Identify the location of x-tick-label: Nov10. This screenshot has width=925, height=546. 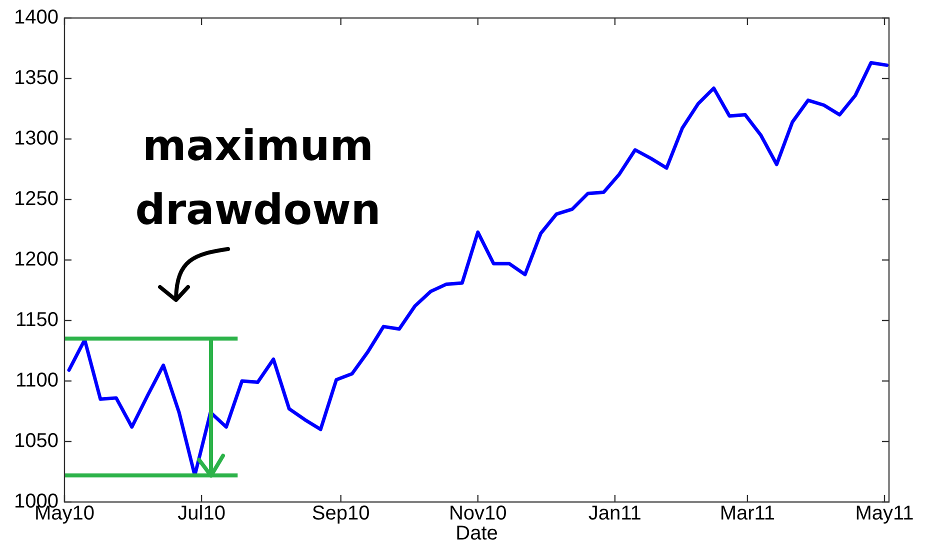
(477, 513).